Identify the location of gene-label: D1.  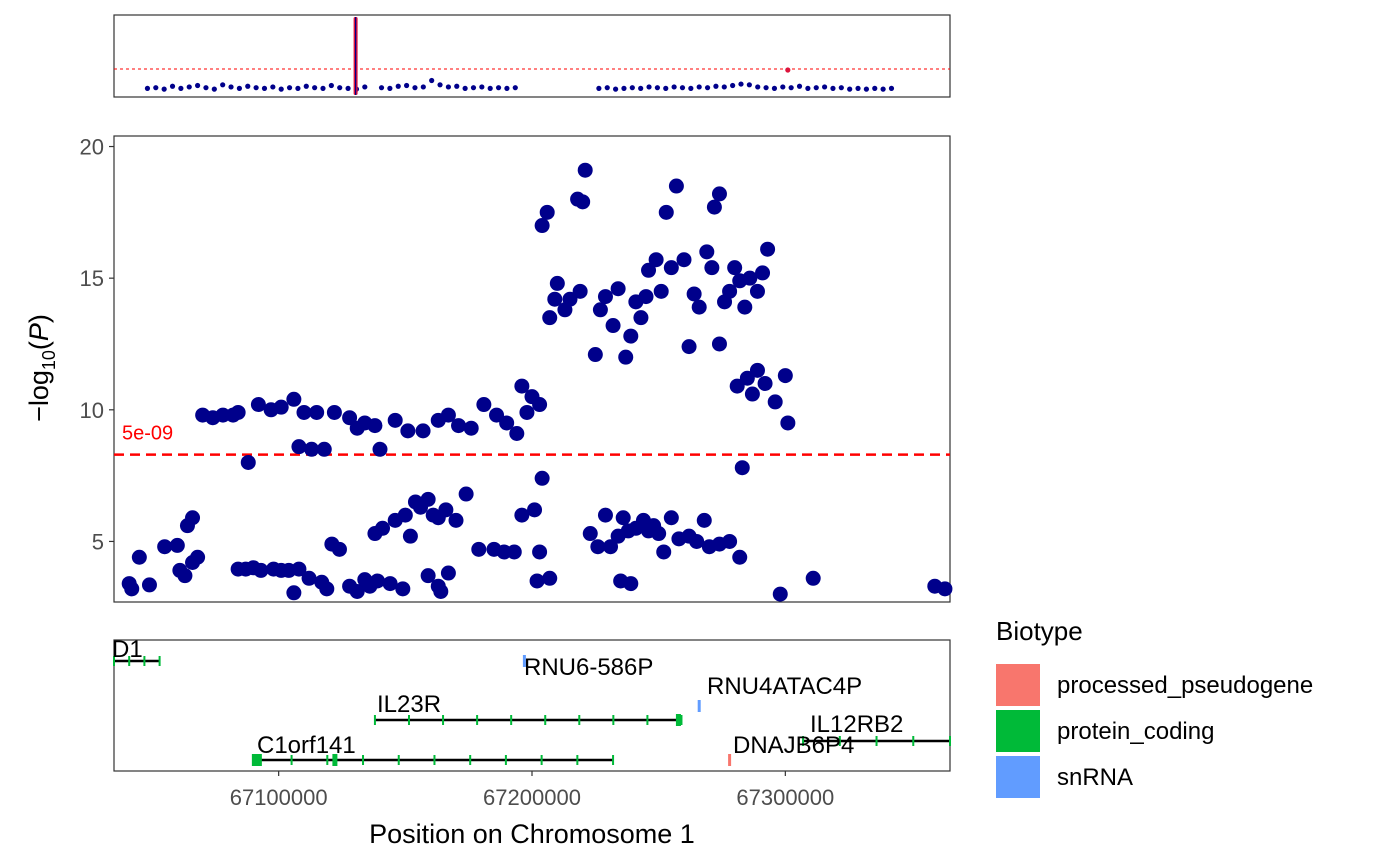
(127, 649).